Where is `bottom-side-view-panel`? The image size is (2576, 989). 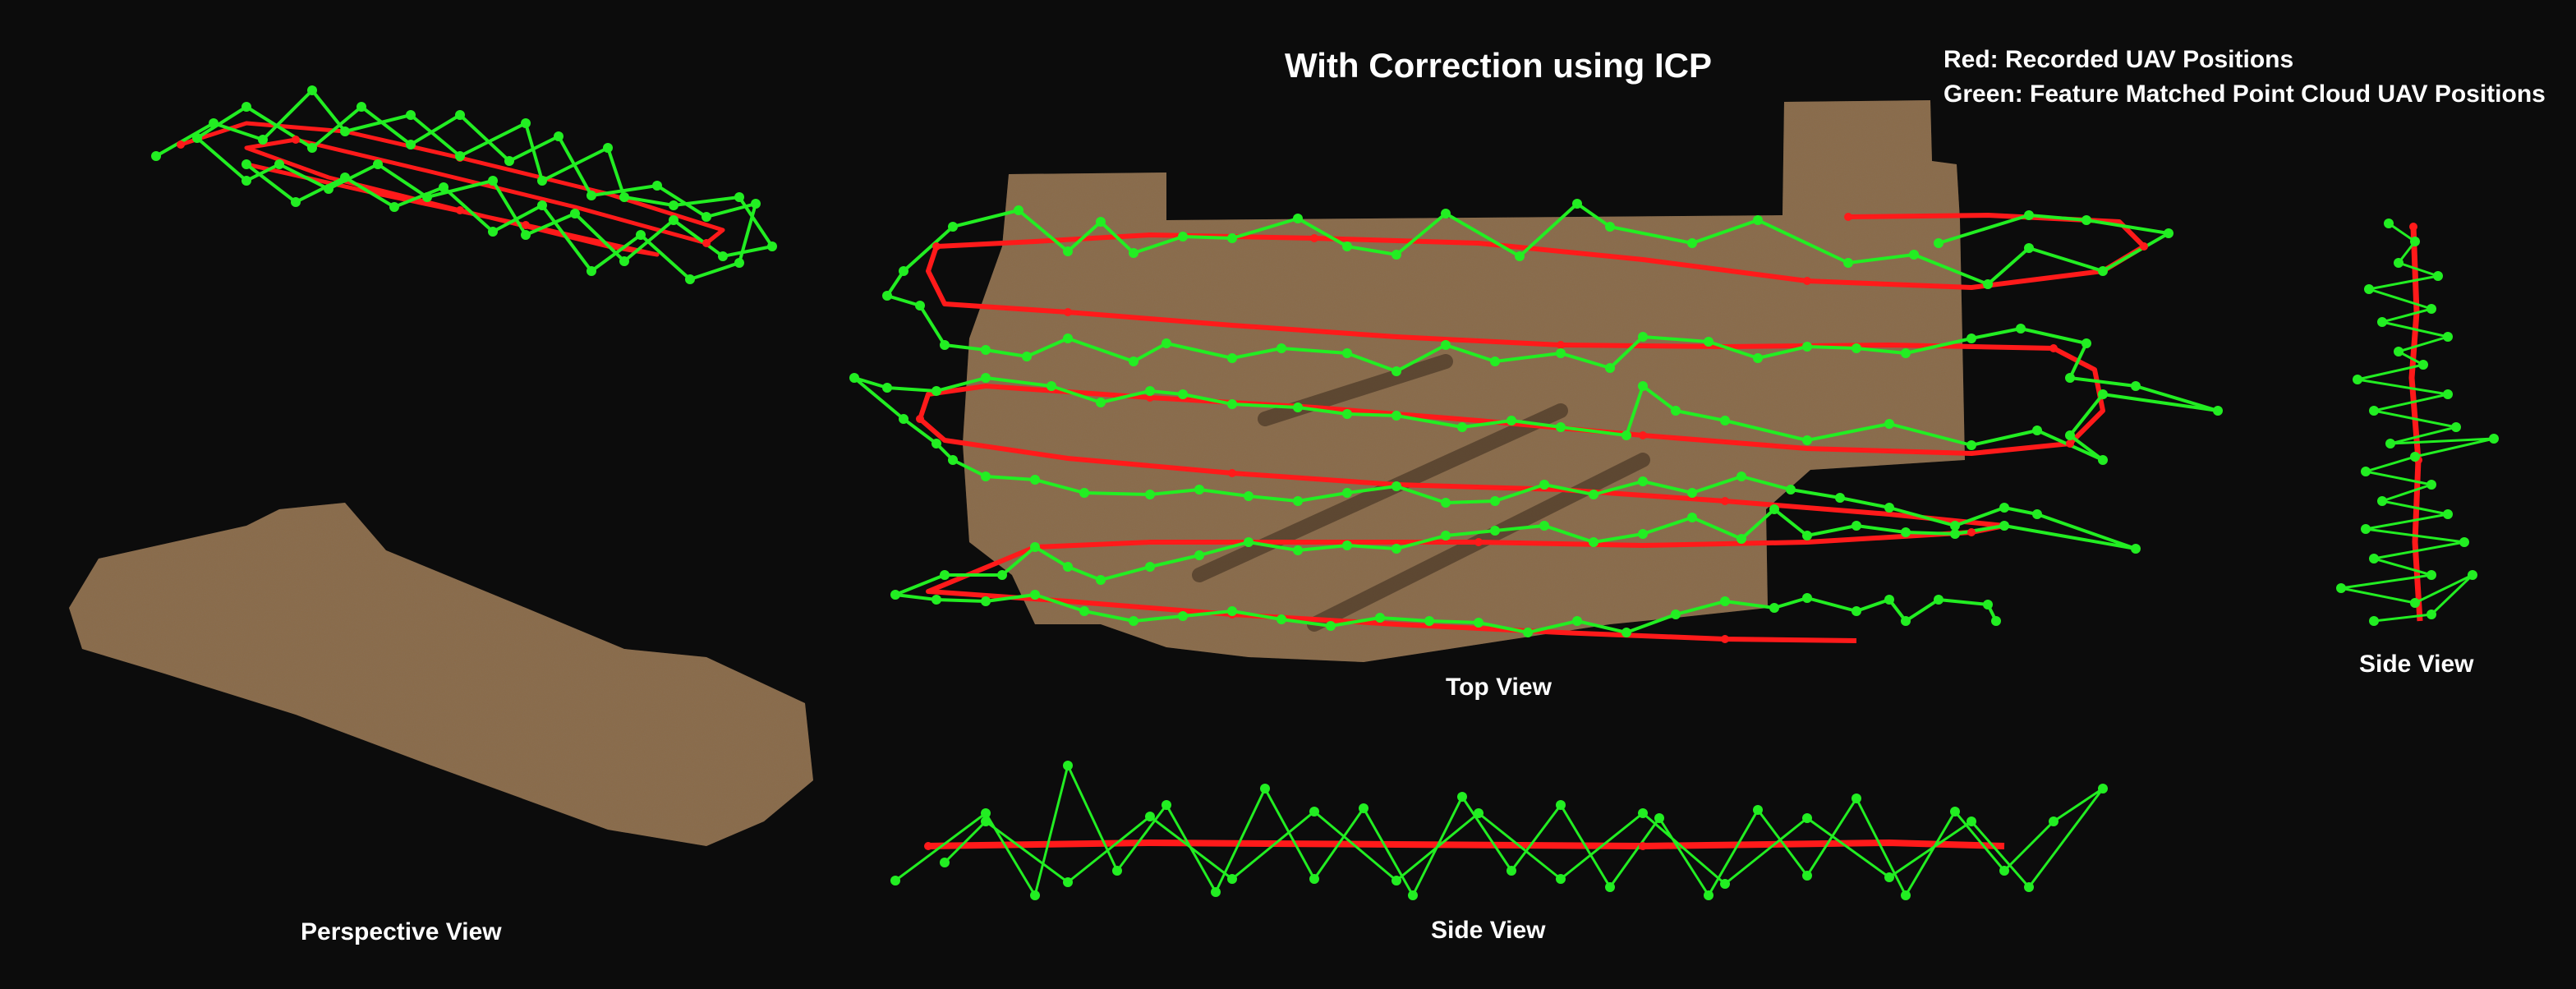 bottom-side-view-panel is located at coordinates (1499, 830).